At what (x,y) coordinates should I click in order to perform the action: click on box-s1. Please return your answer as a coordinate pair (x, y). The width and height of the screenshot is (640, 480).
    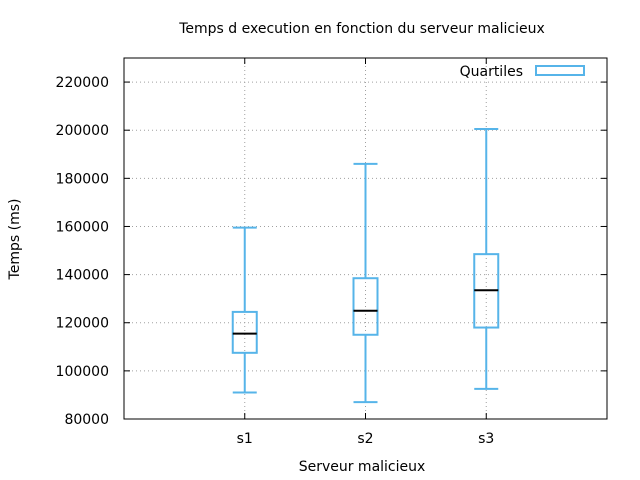
    Looking at the image, I should click on (244, 310).